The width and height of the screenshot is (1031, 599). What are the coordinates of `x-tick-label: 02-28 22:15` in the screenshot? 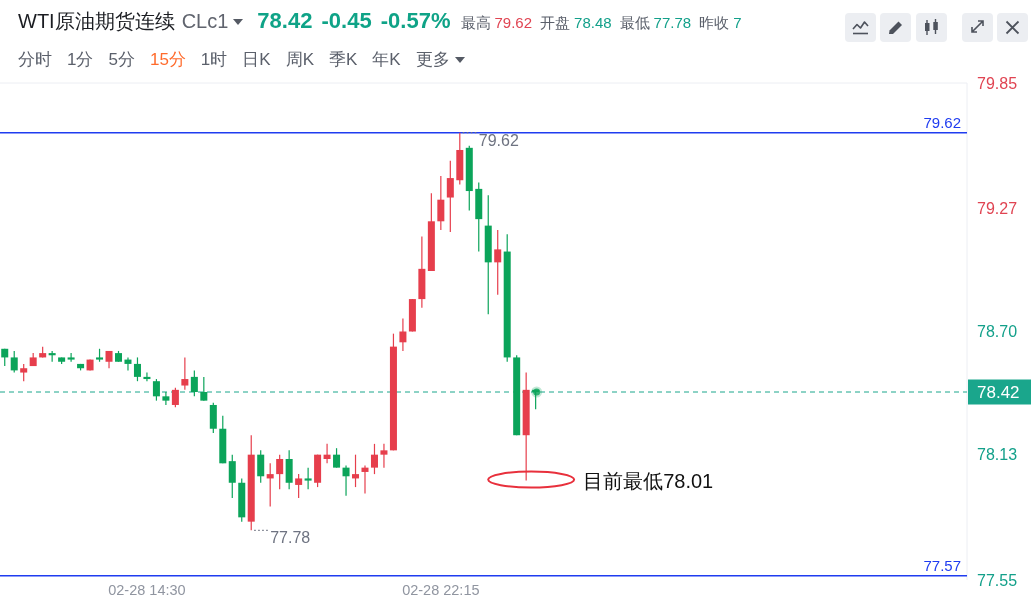 It's located at (441, 590).